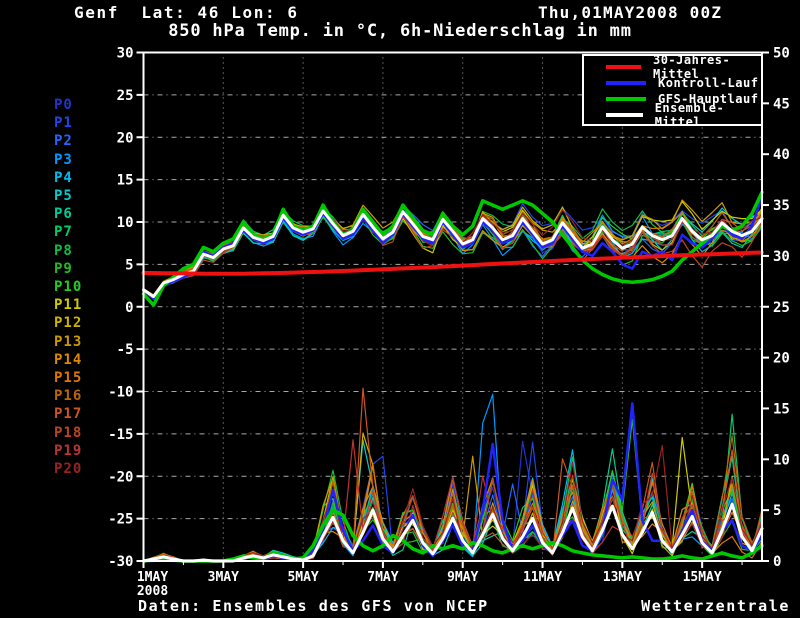 The height and width of the screenshot is (618, 800). What do you see at coordinates (708, 99) in the screenshot?
I see `legend-label: GFS-Hauptlauf` at bounding box center [708, 99].